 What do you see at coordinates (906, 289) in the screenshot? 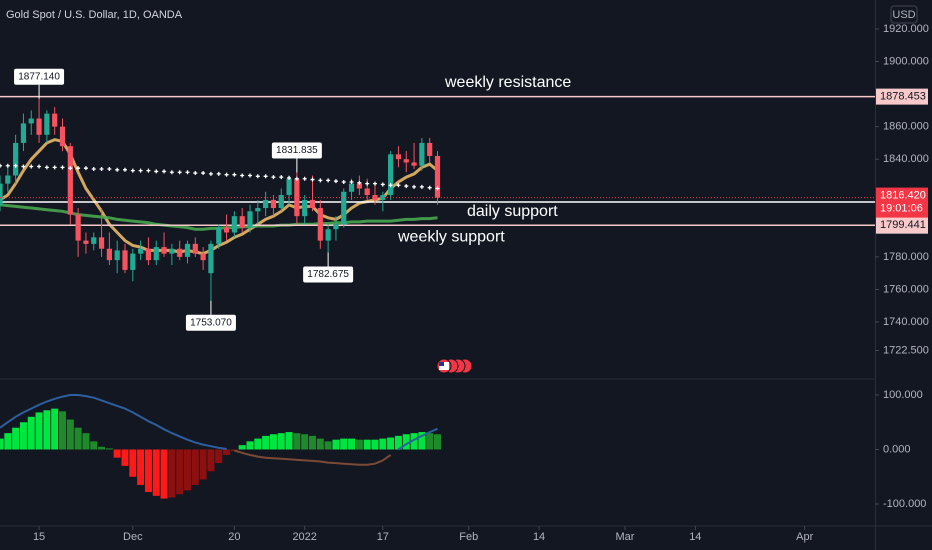
I see `y-tick-label: 1760.000` at bounding box center [906, 289].